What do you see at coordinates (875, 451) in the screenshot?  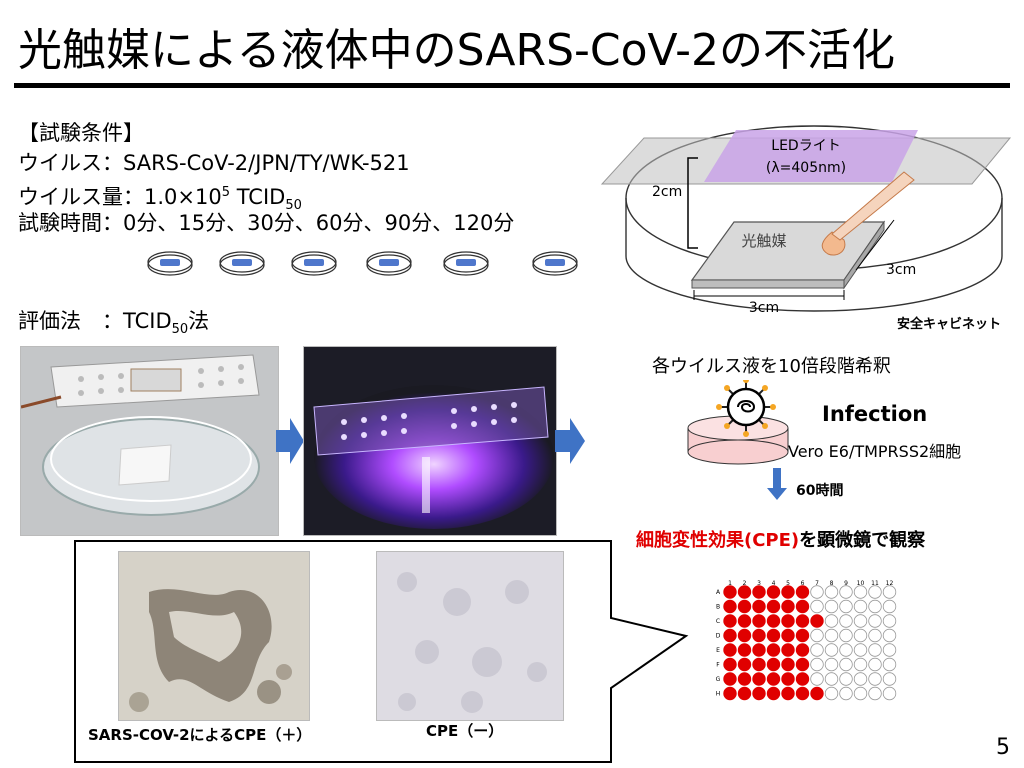 I see `cell-line-label: Vero E6/TMPRSS2細胞` at bounding box center [875, 451].